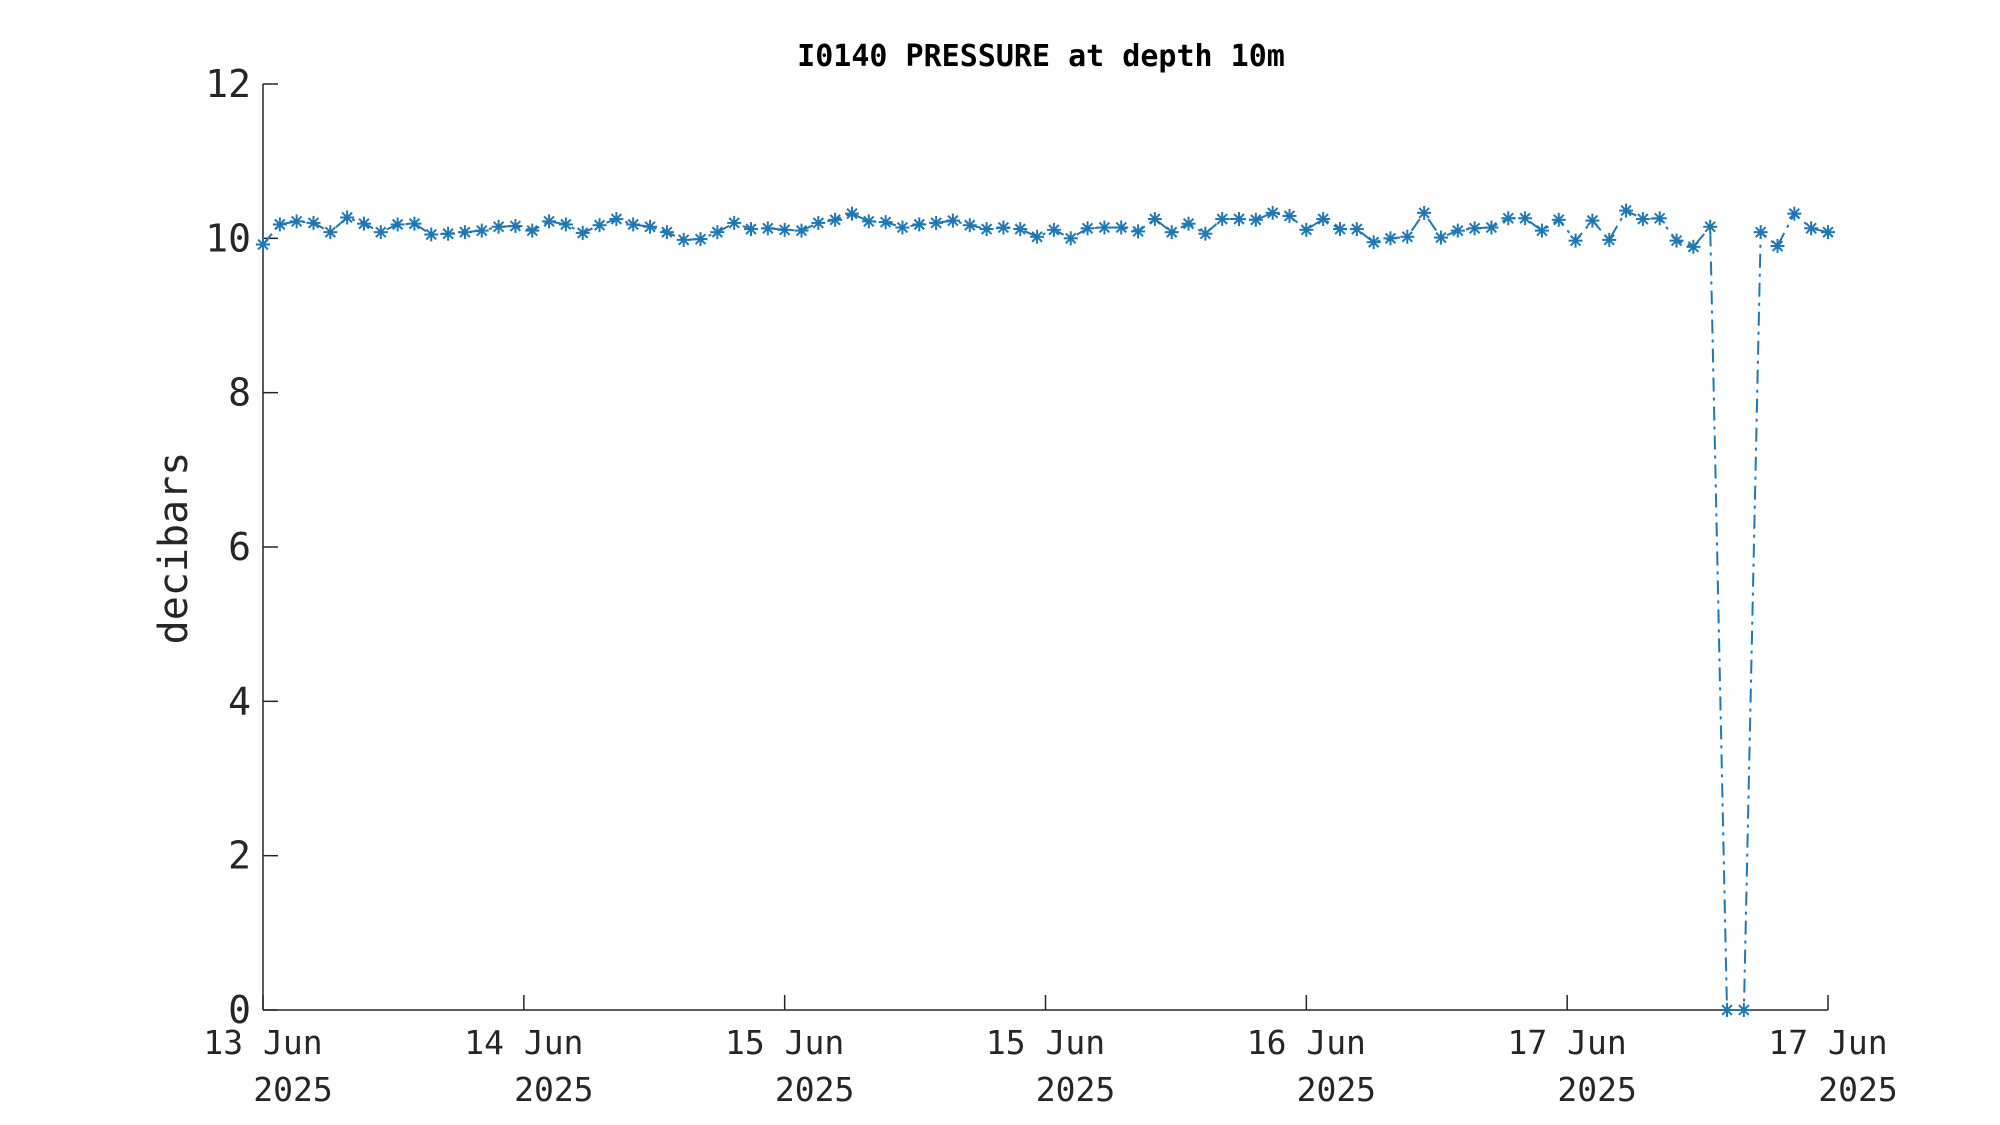  What do you see at coordinates (1827, 1042) in the screenshot?
I see `x-tick-label-date: 17 Jun` at bounding box center [1827, 1042].